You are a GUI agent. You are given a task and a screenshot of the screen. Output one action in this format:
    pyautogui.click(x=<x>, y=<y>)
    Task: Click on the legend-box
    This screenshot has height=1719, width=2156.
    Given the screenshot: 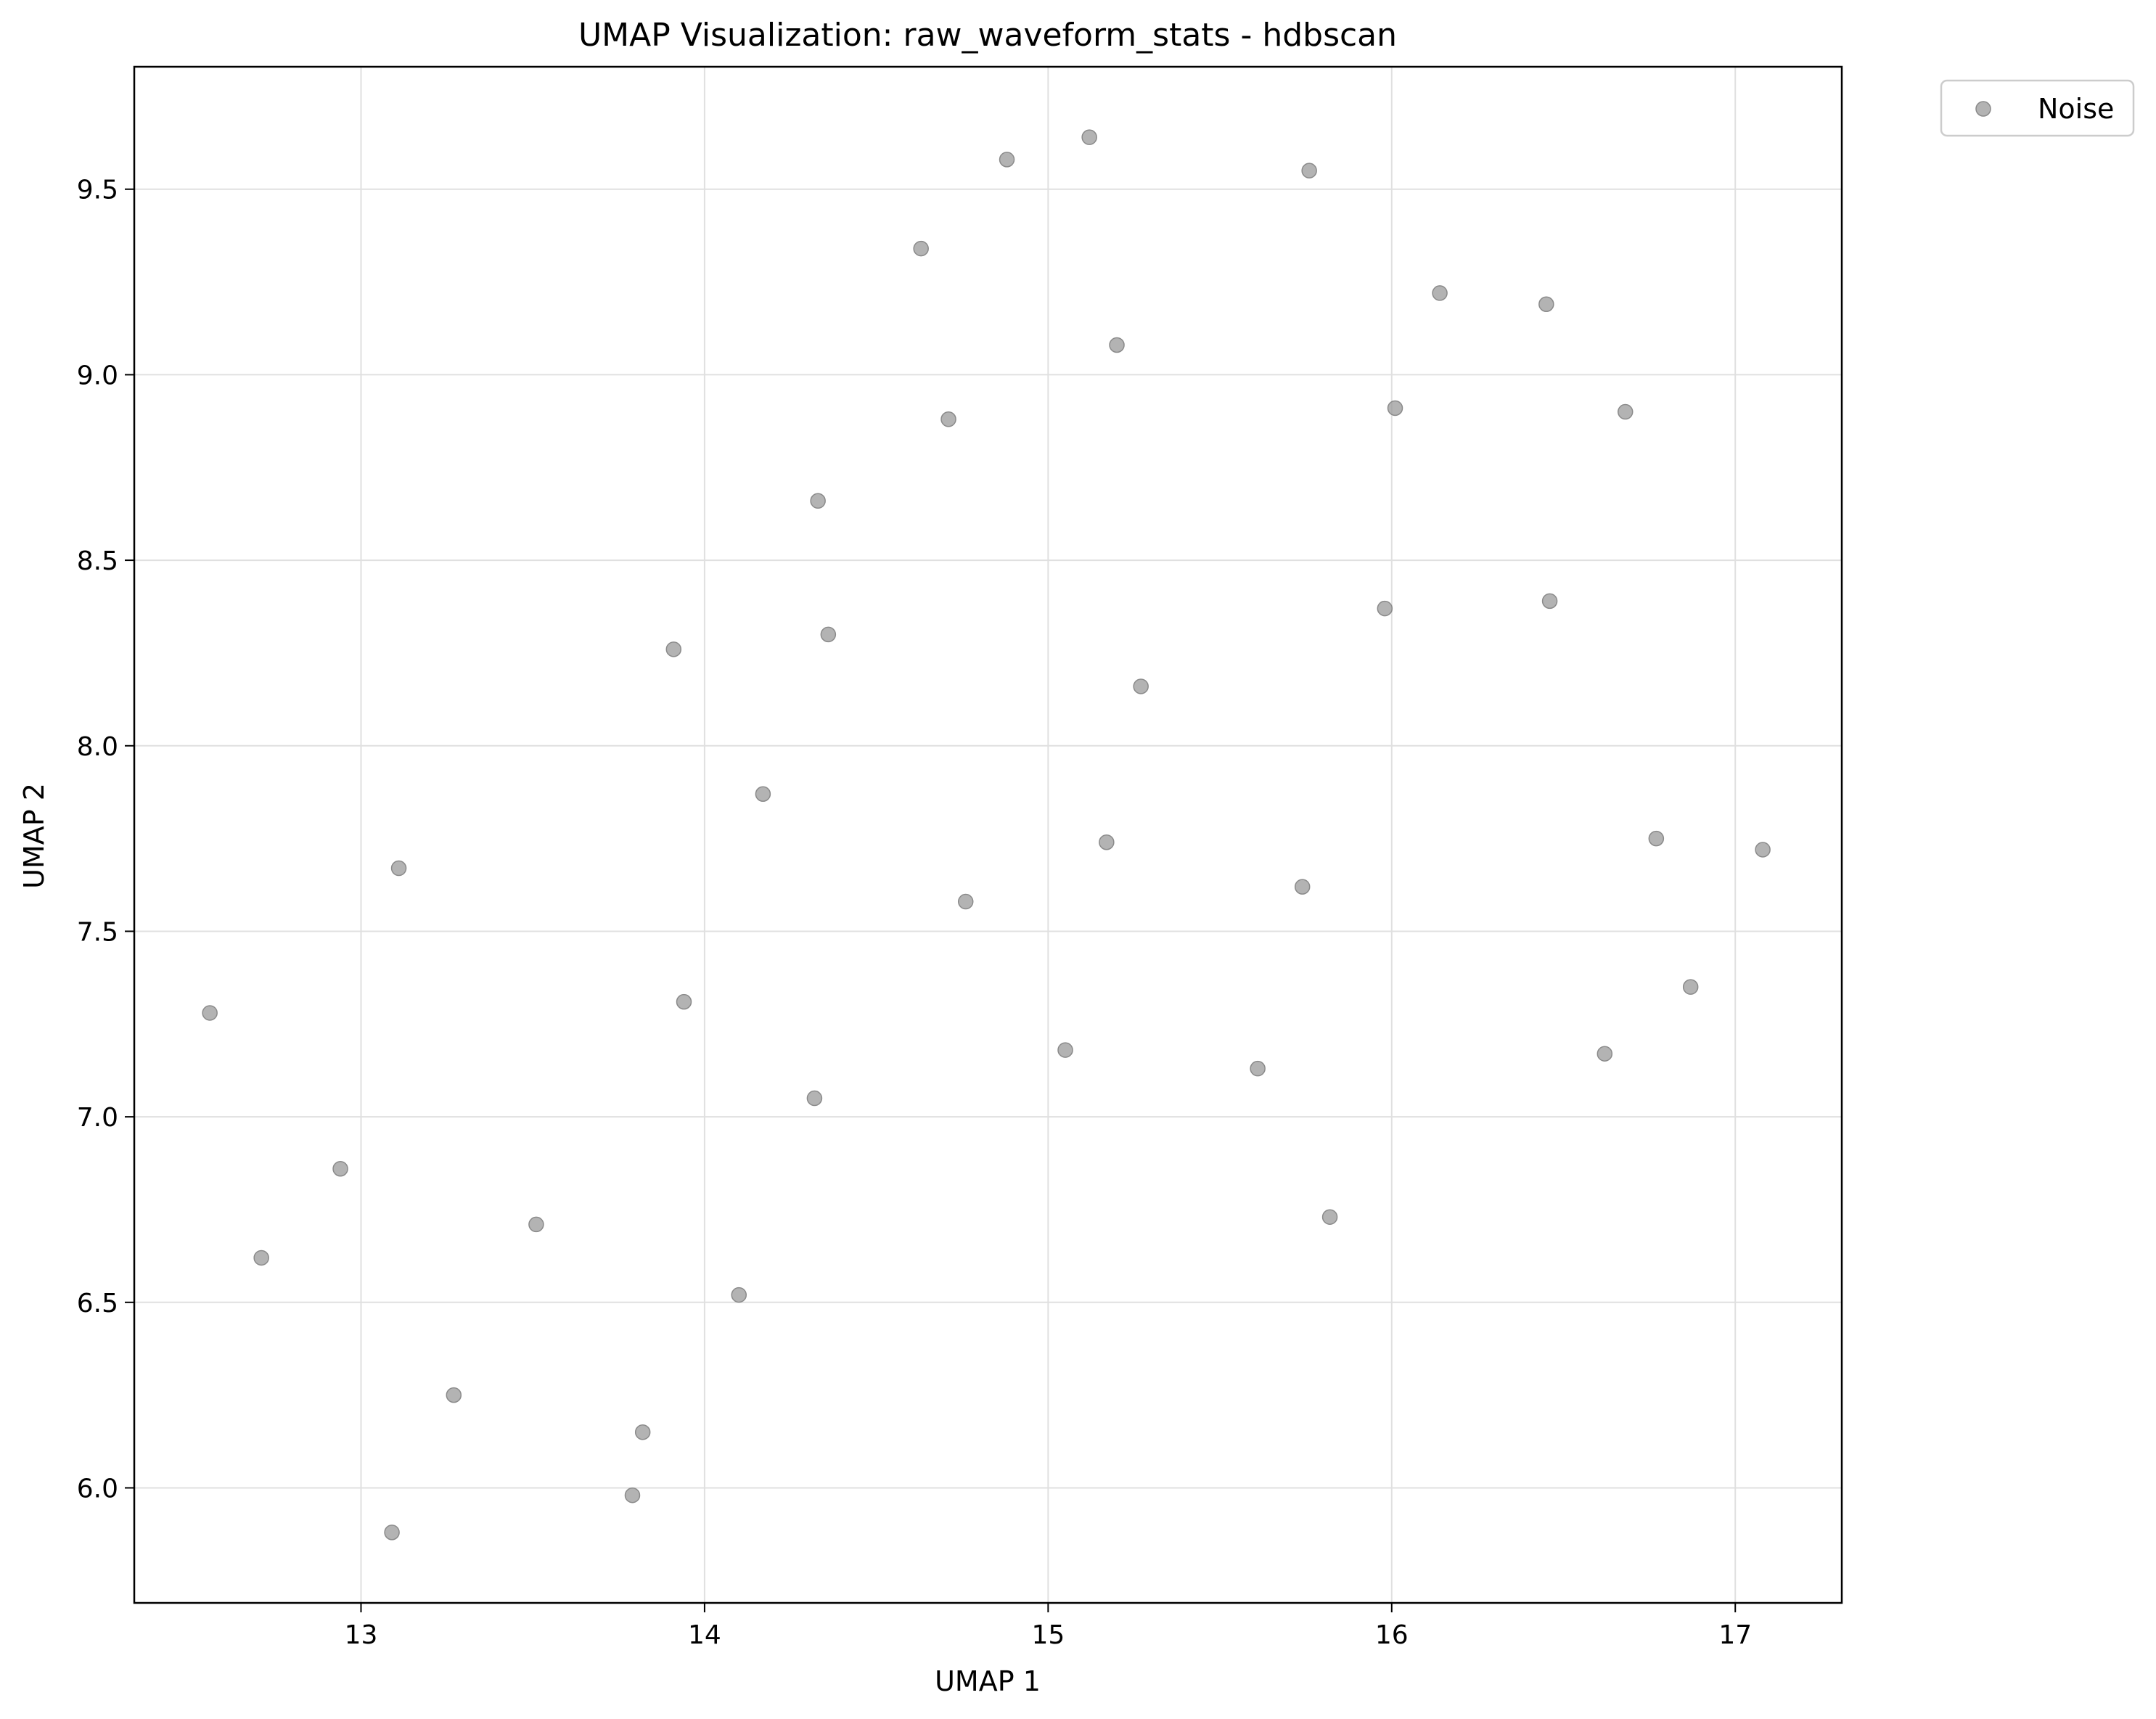 What is the action you would take?
    pyautogui.click(x=2037, y=108)
    